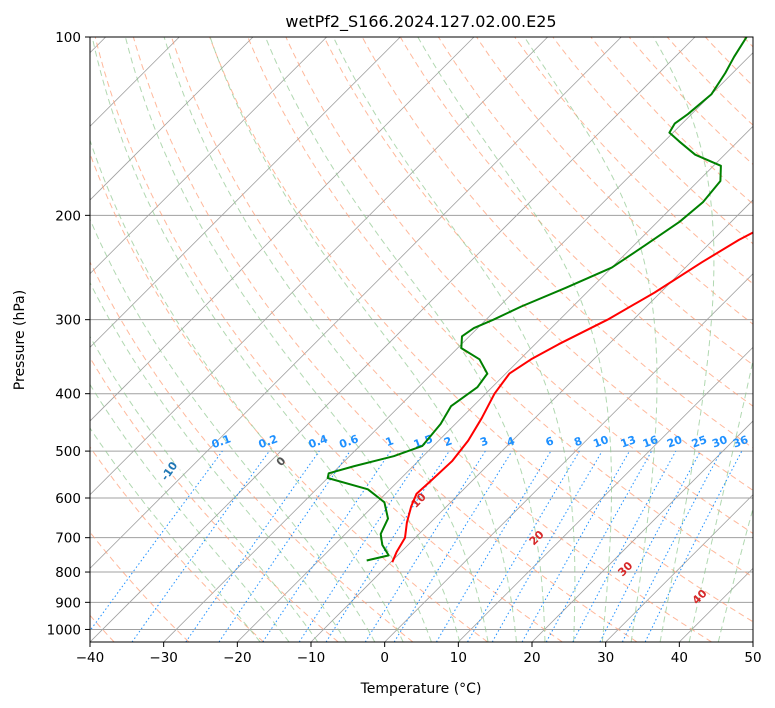 This screenshot has height=708, width=775. I want to click on mixing-ratio-label: 10, so click(600, 442).